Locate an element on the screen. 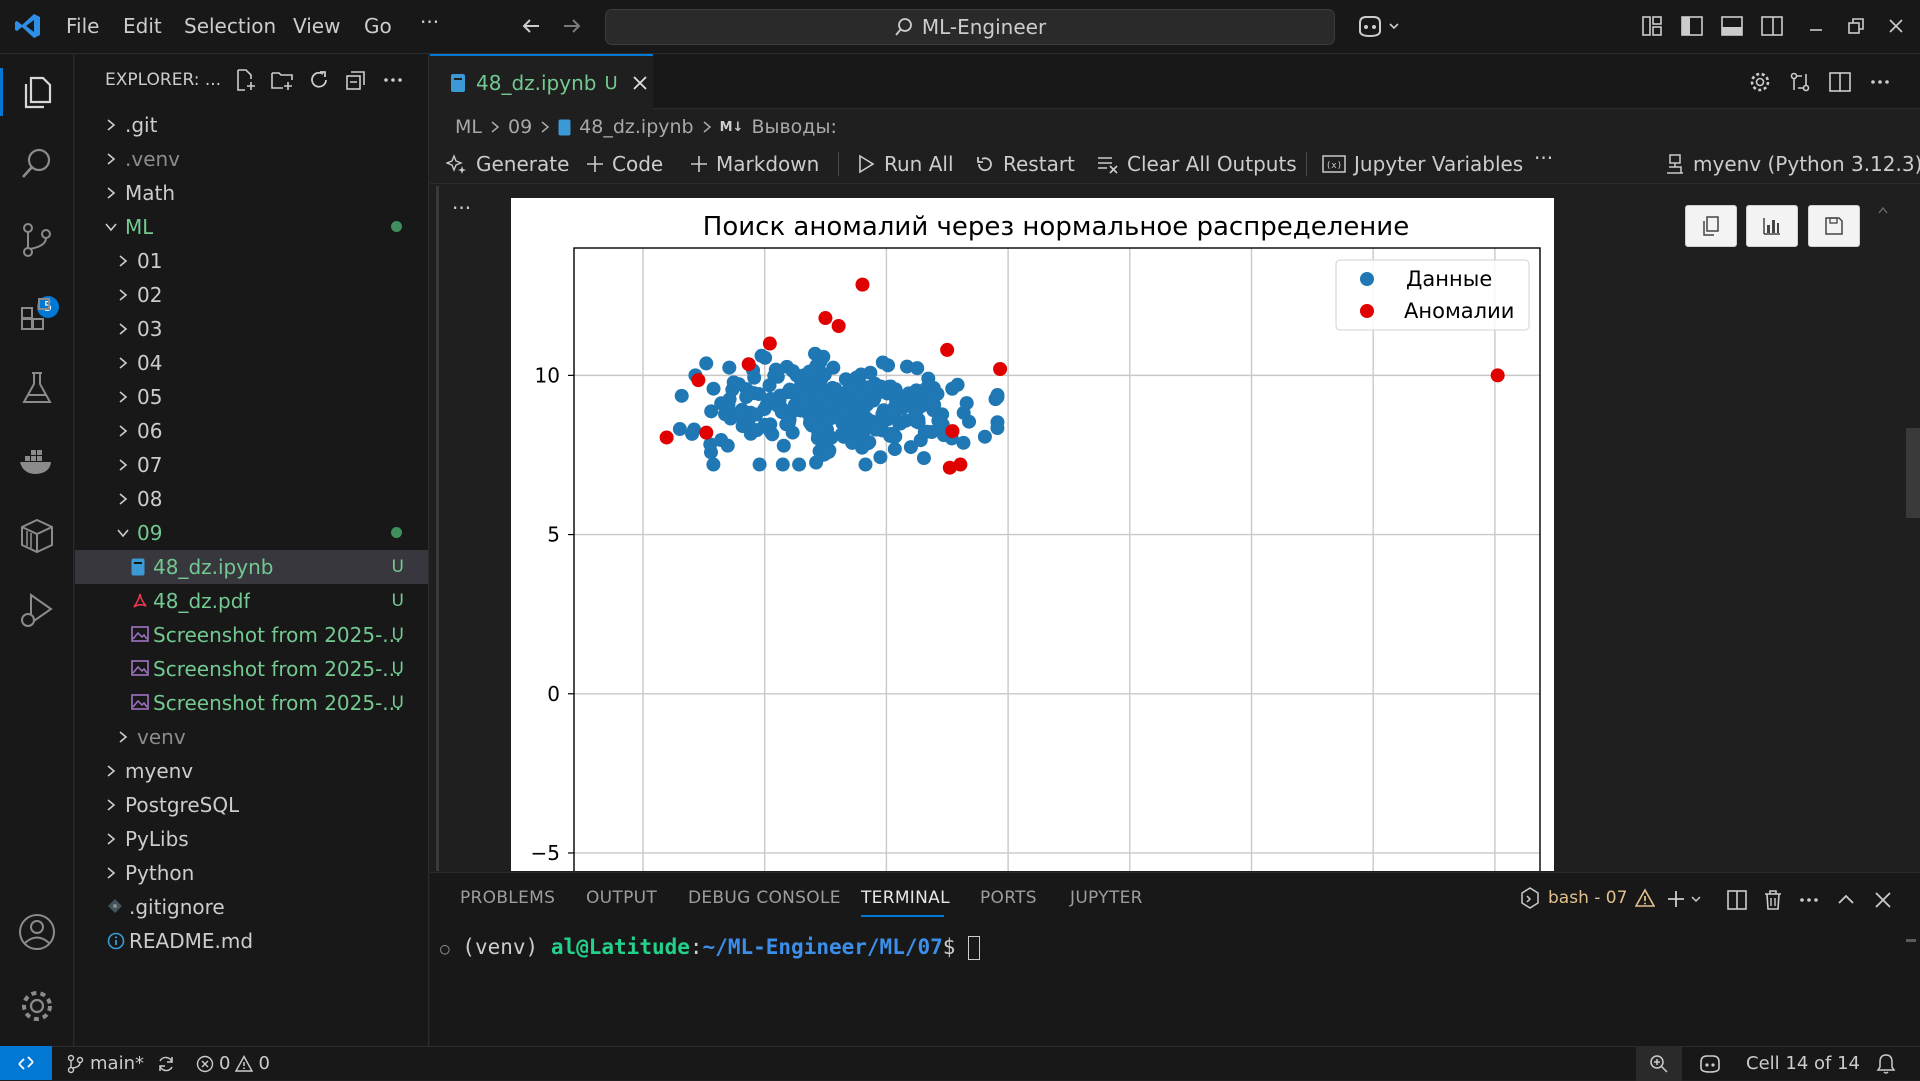 The width and height of the screenshot is (1920, 1081). testing-flask-icon is located at coordinates (37, 388).